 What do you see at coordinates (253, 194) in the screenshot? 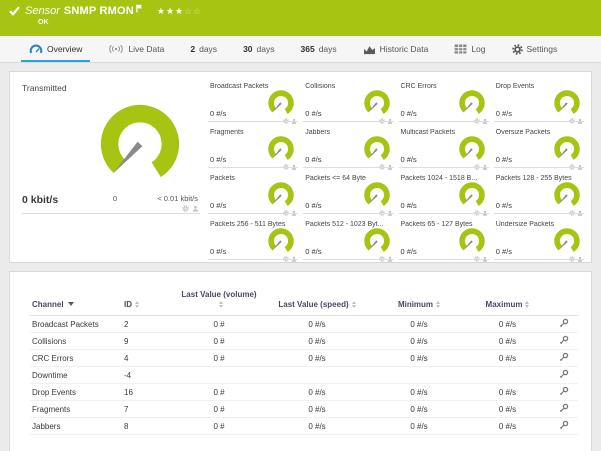
I see `gauge-tile-packets: Packets 0 #/s` at bounding box center [253, 194].